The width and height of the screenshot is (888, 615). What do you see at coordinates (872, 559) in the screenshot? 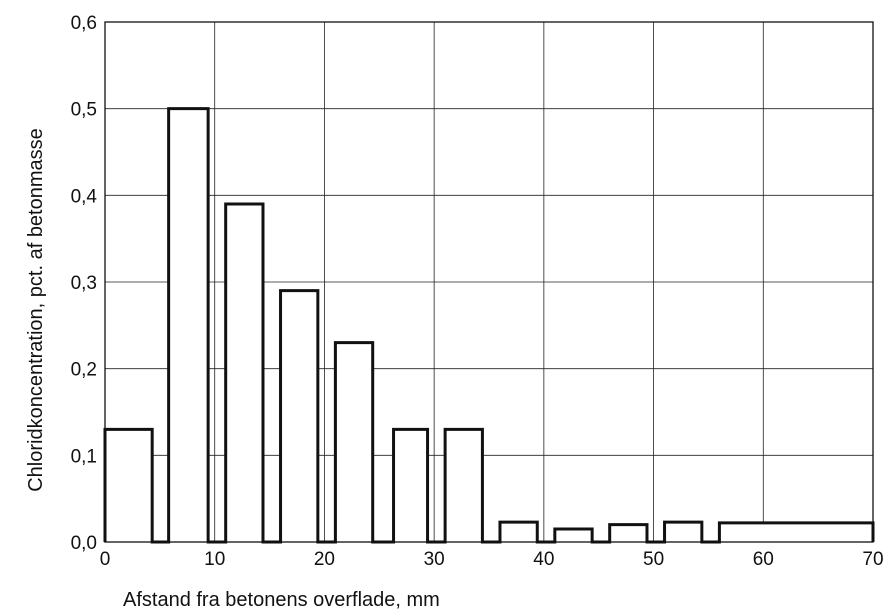
I see `x-tick-label: 70` at bounding box center [872, 559].